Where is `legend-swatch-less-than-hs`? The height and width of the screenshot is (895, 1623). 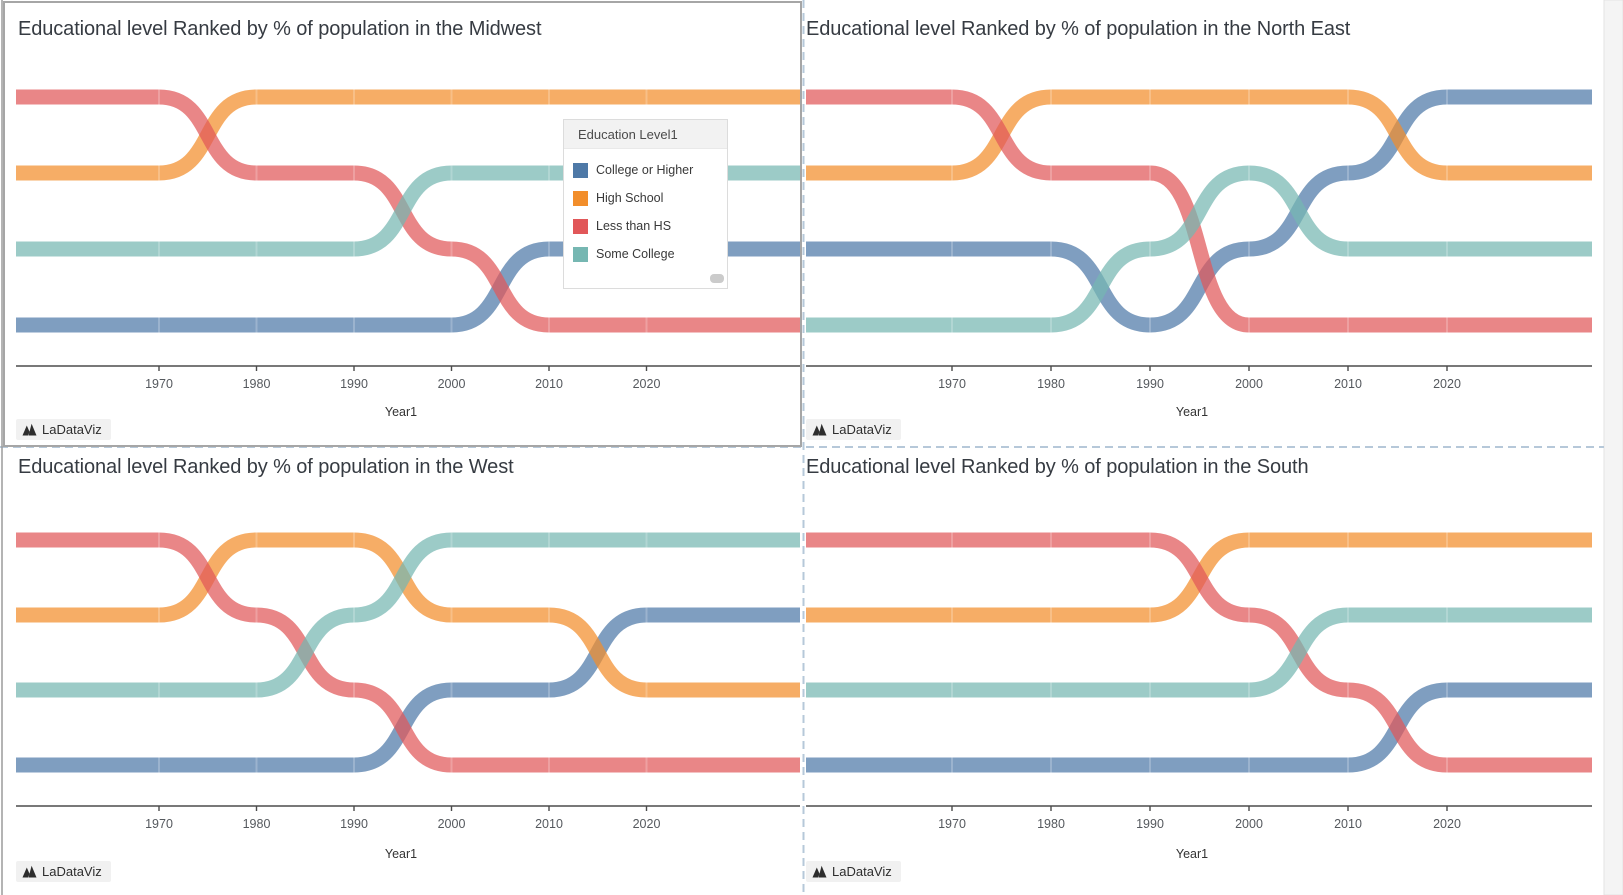
legend-swatch-less-than-hs is located at coordinates (580, 226).